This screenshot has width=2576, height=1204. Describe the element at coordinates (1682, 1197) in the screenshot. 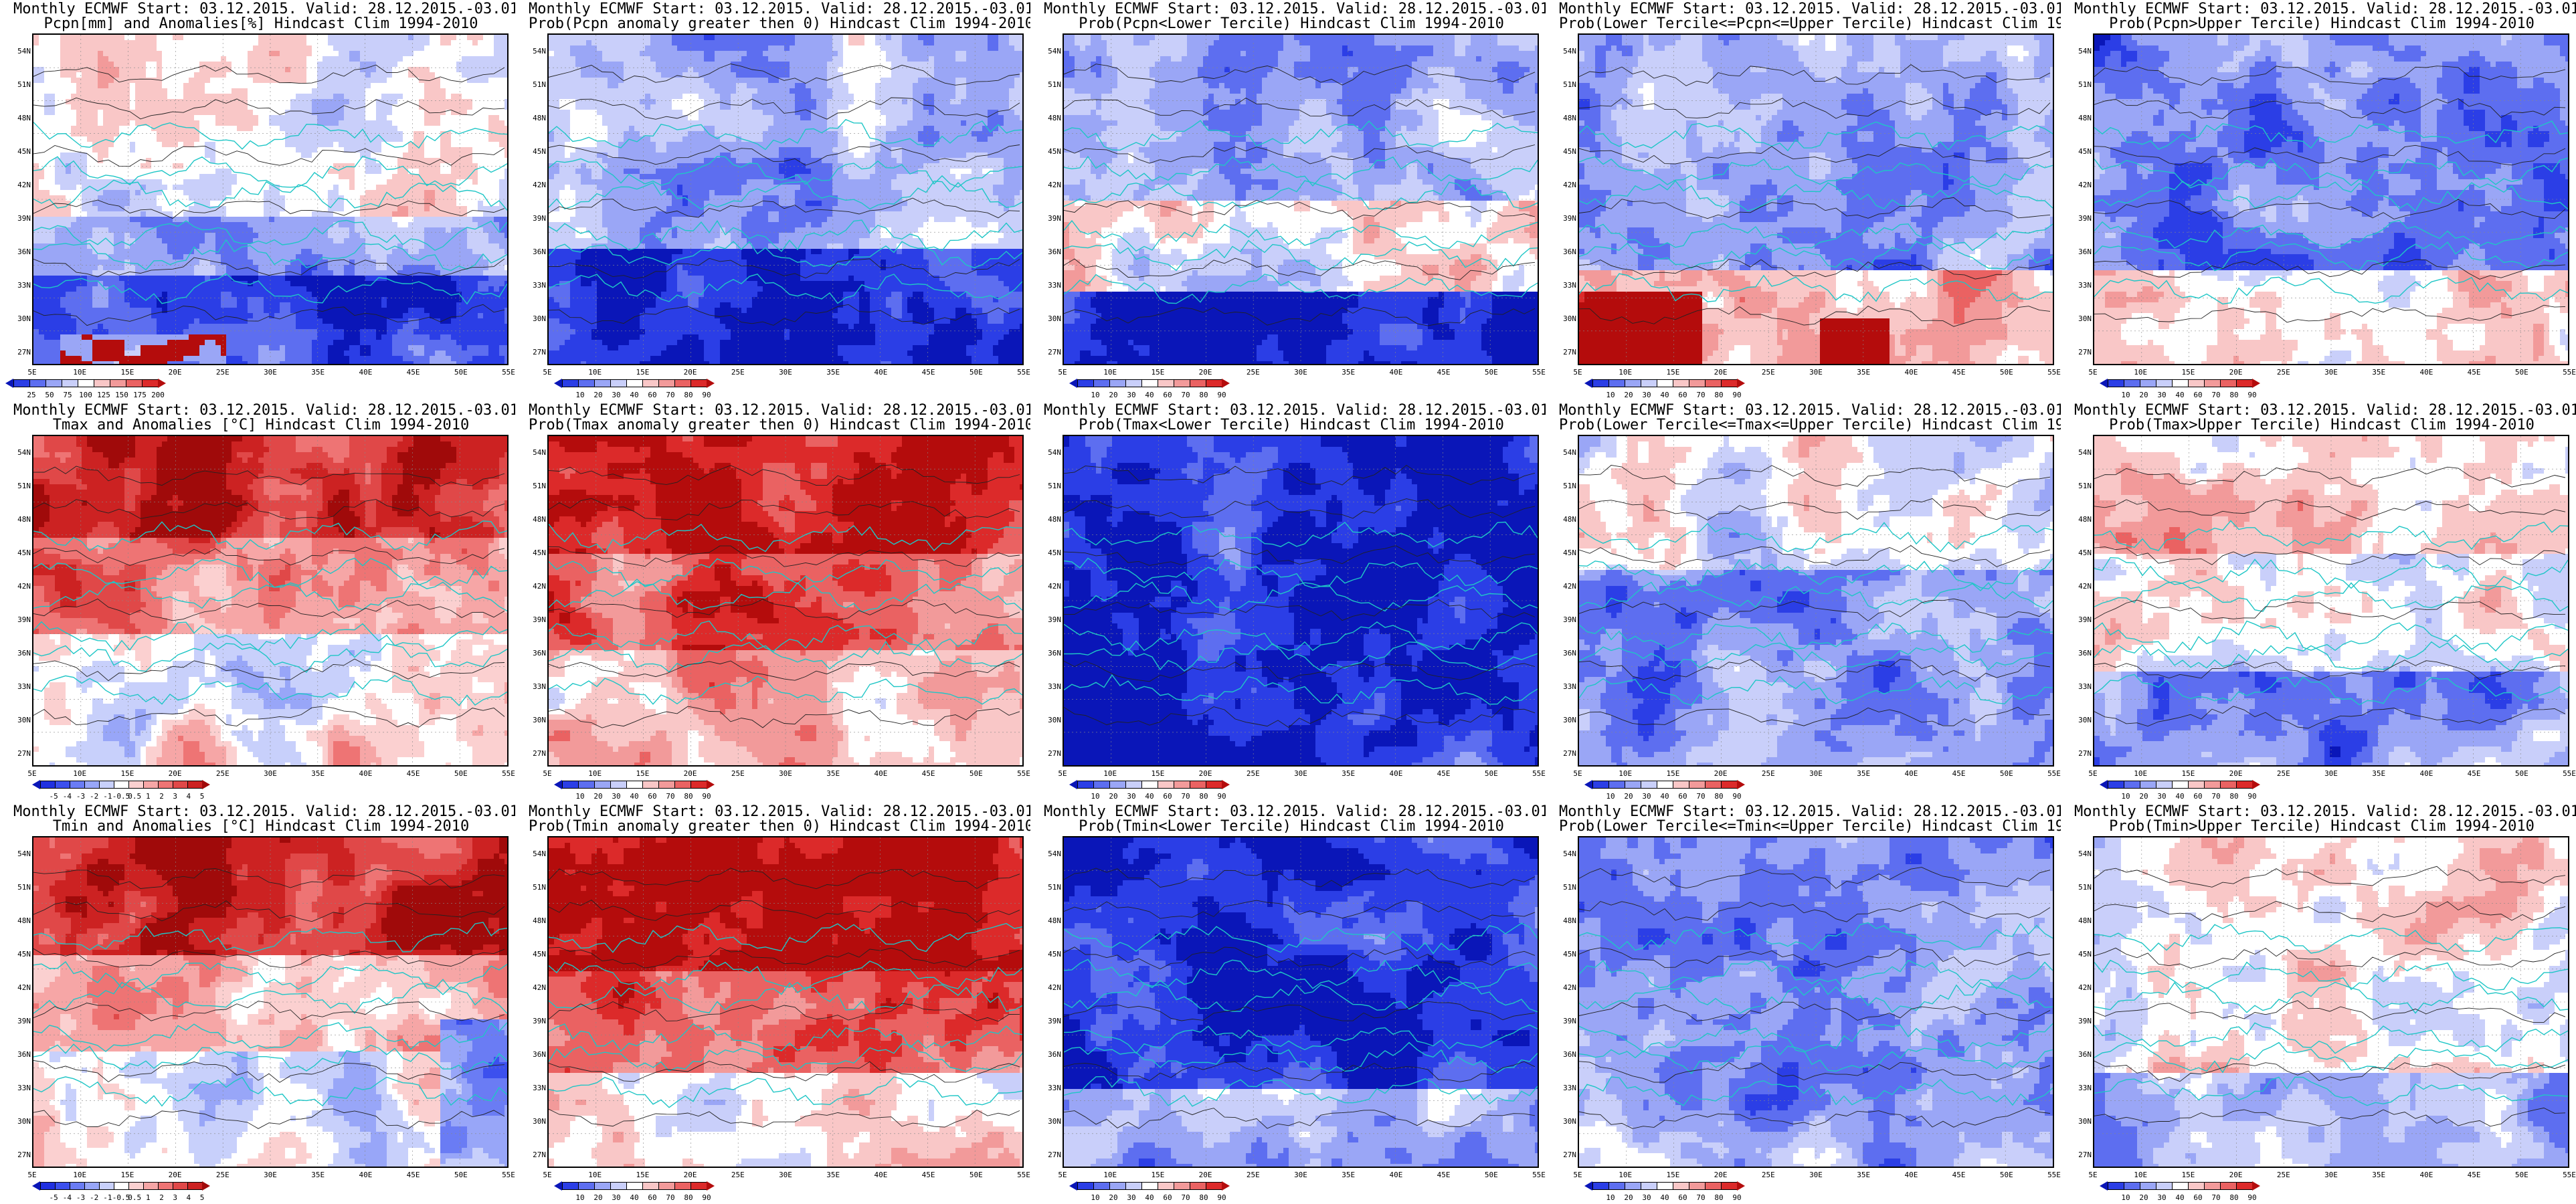

I see `colorbar-tick-label: 60` at that location.